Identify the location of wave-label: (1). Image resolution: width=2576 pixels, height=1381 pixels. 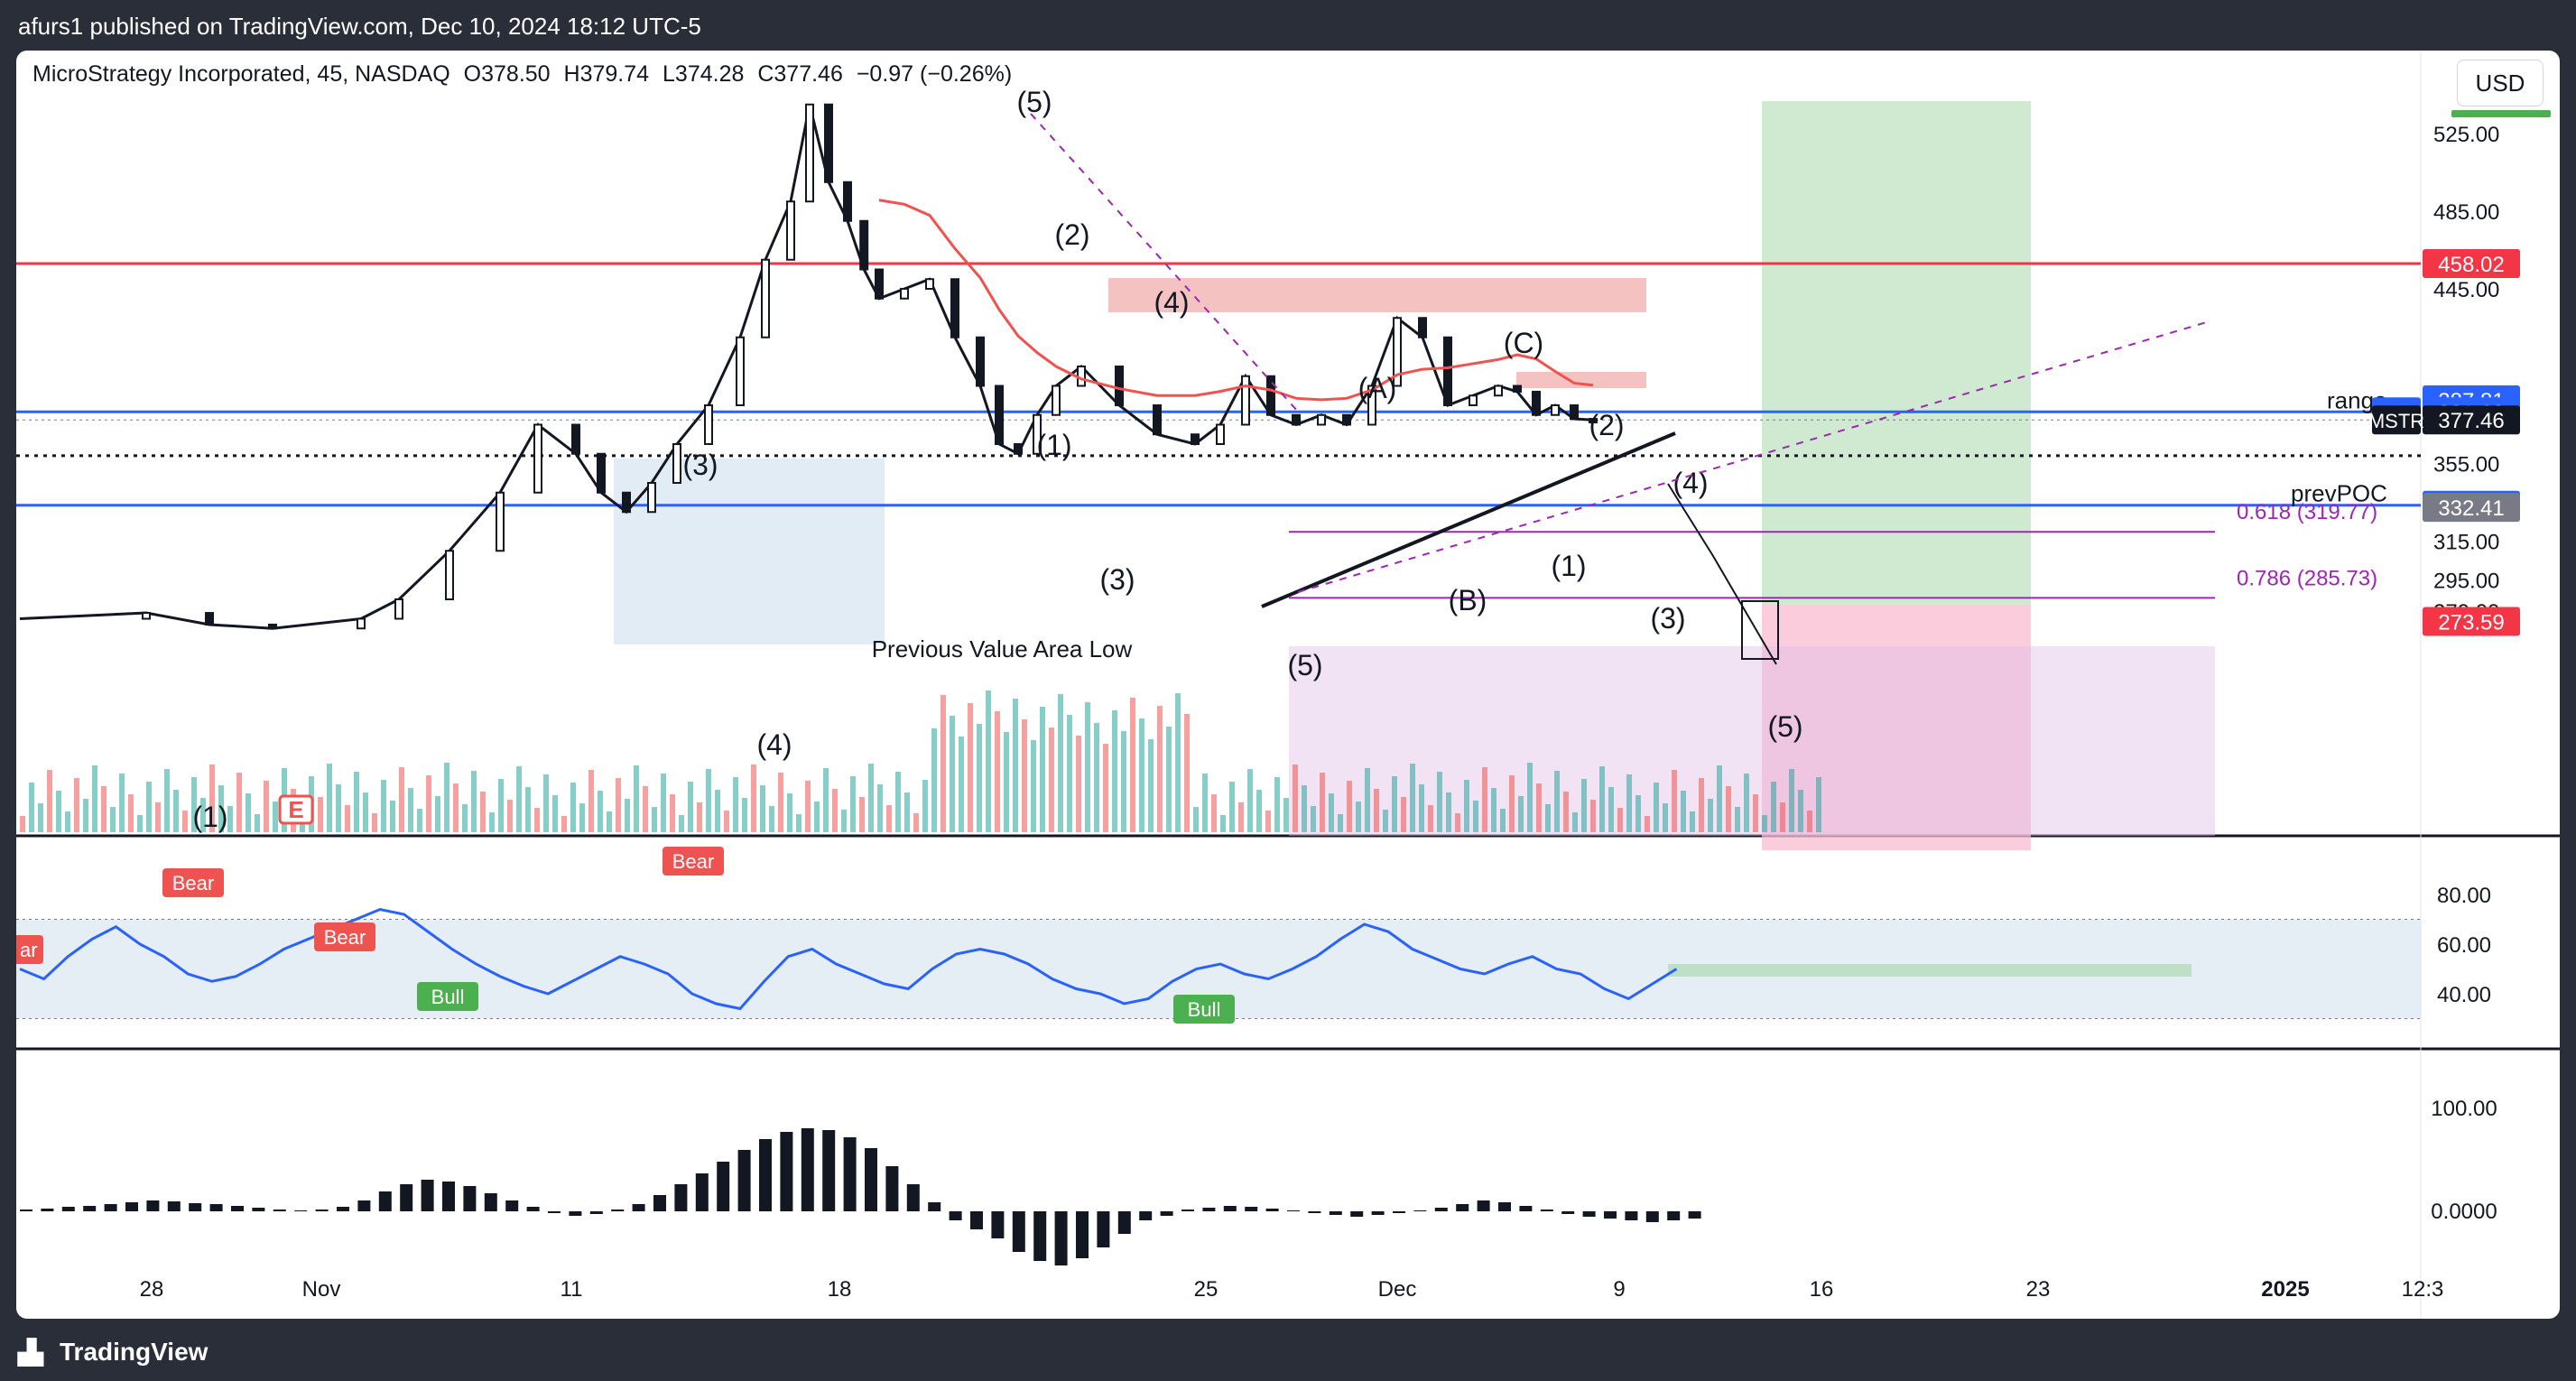
(209, 817).